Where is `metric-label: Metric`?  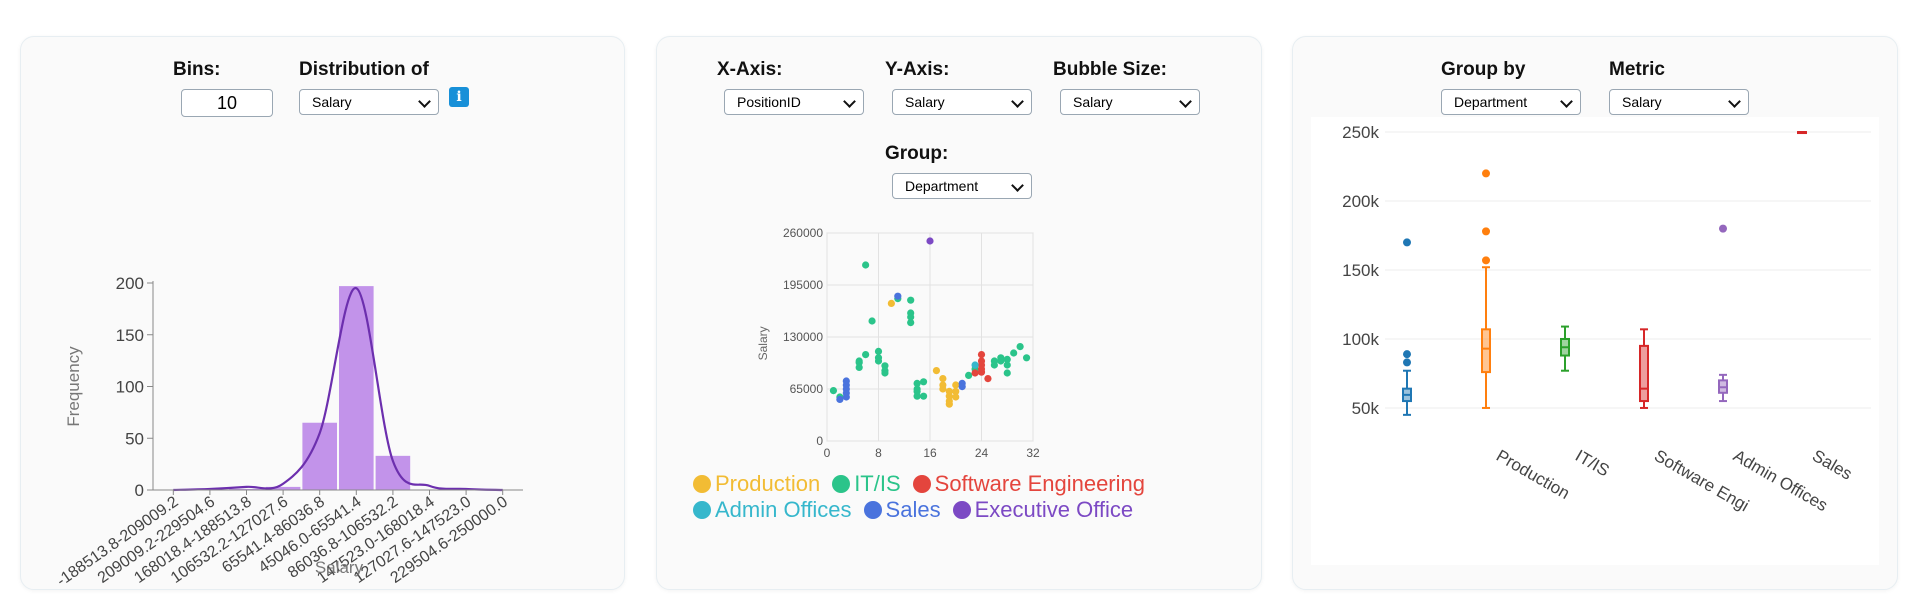 metric-label: Metric is located at coordinates (1637, 69).